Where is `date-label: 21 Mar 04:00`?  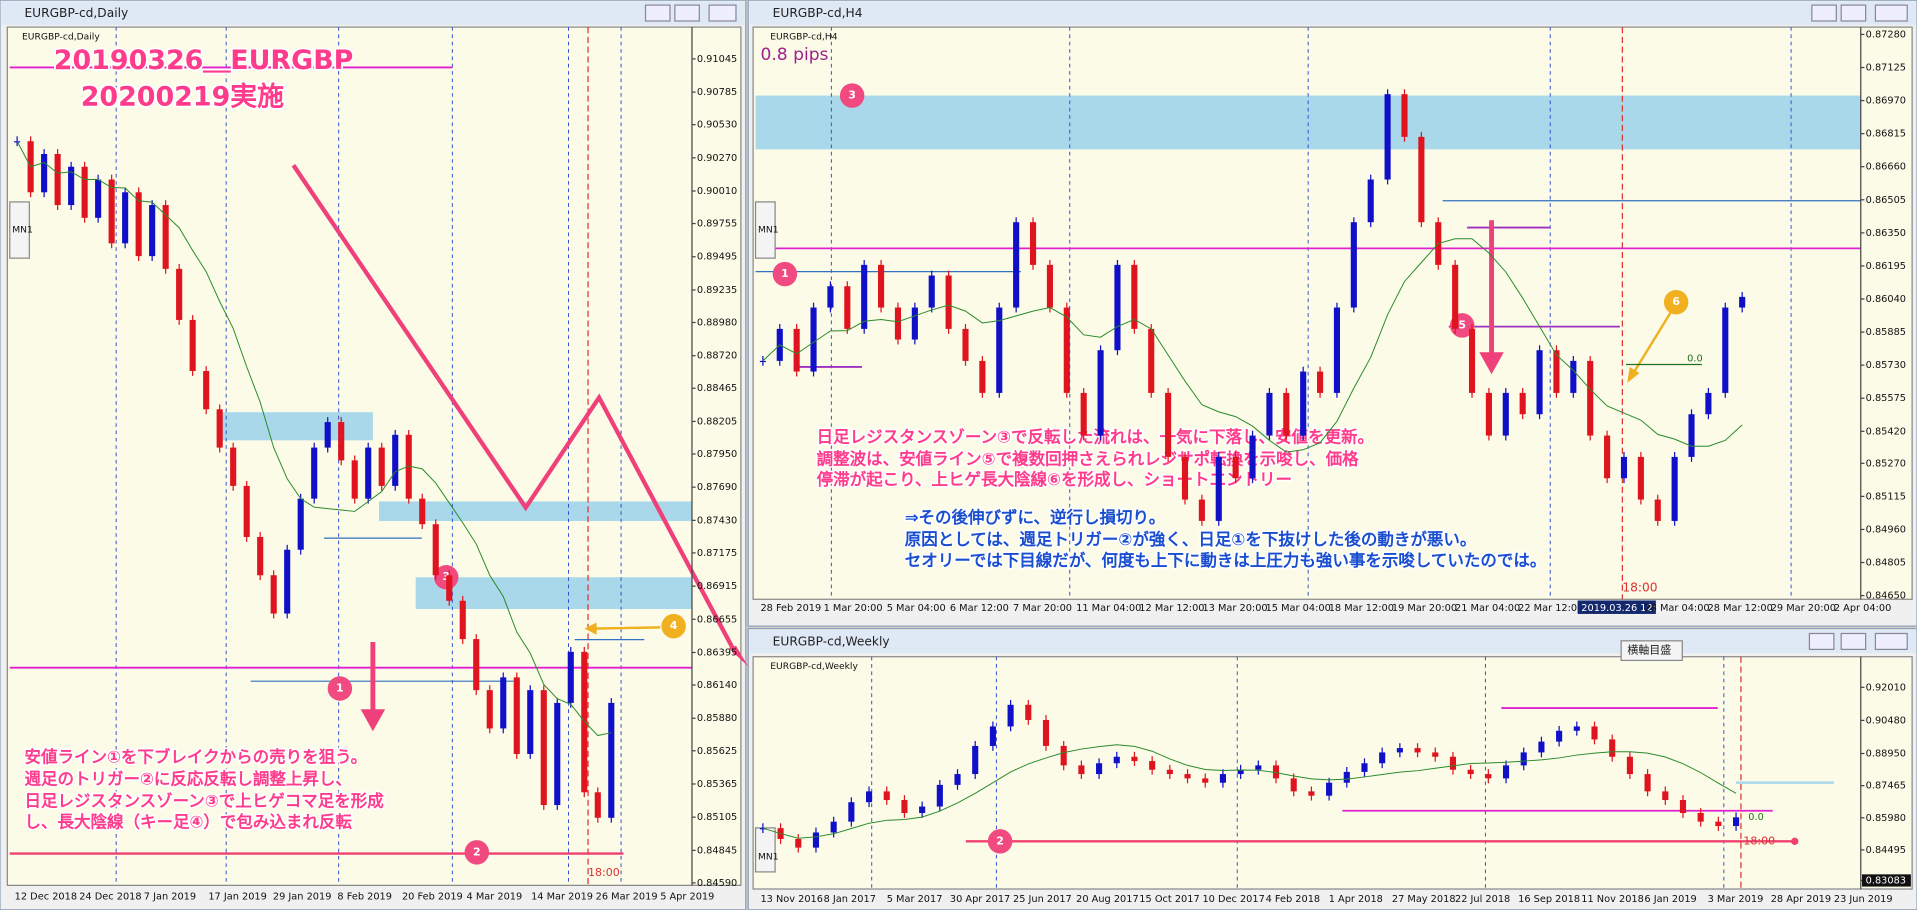 date-label: 21 Mar 04:00 is located at coordinates (1487, 608).